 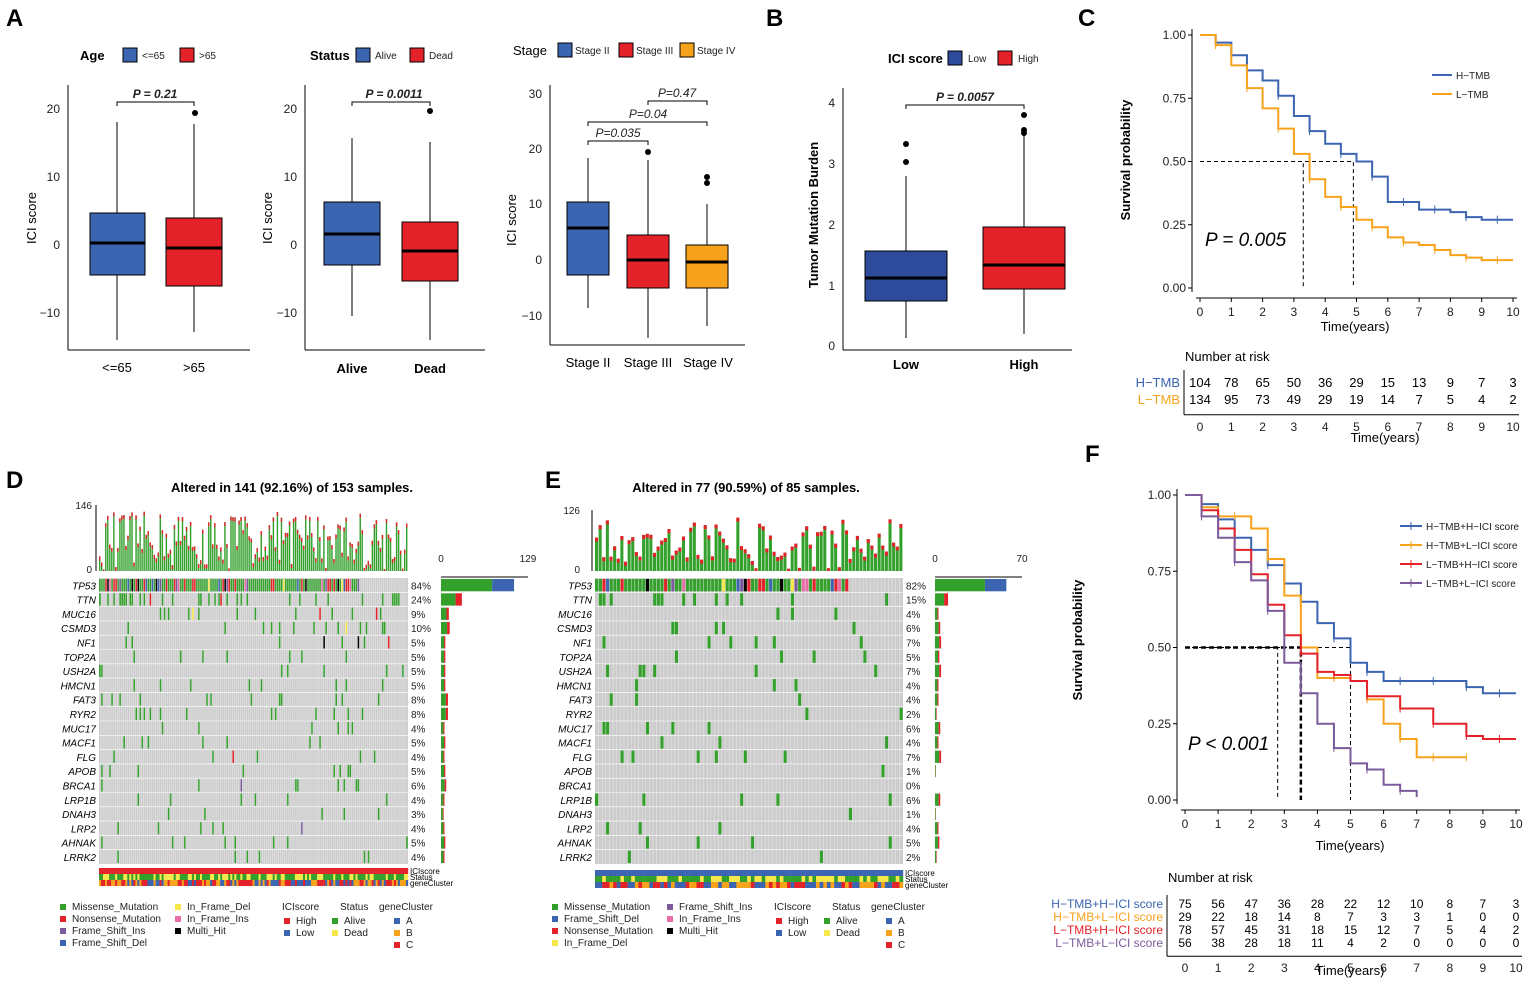 I want to click on gene-pct: 5%, so click(x=418, y=772).